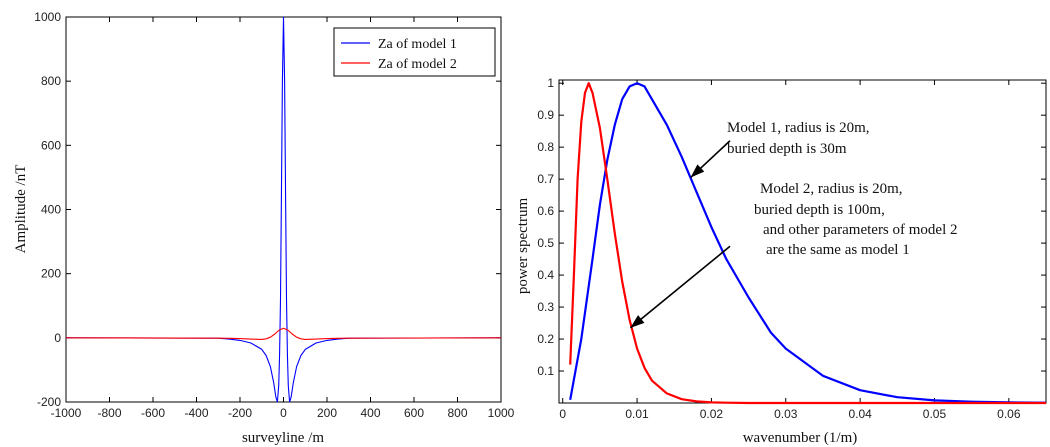 The width and height of the screenshot is (1050, 447). Describe the element at coordinates (49, 402) in the screenshot. I see `amplitude-y-tick-label-200: -200` at that location.